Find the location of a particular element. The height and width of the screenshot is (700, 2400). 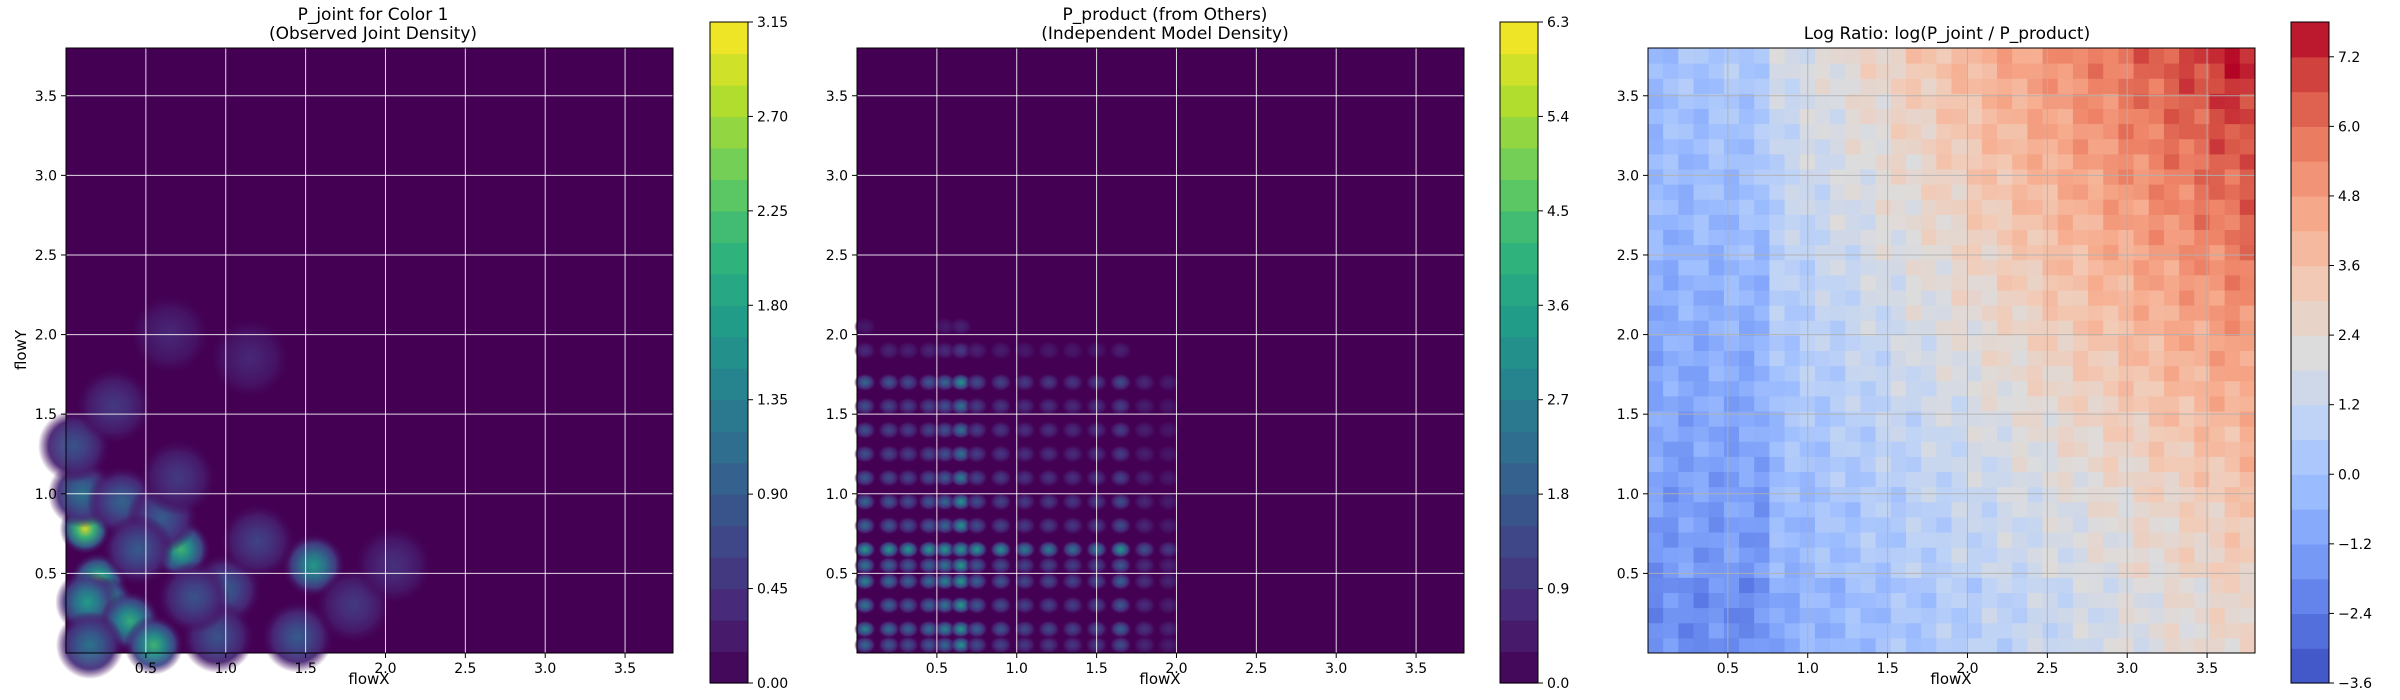

panel-3-xlabel: flowX is located at coordinates (1950, 679).